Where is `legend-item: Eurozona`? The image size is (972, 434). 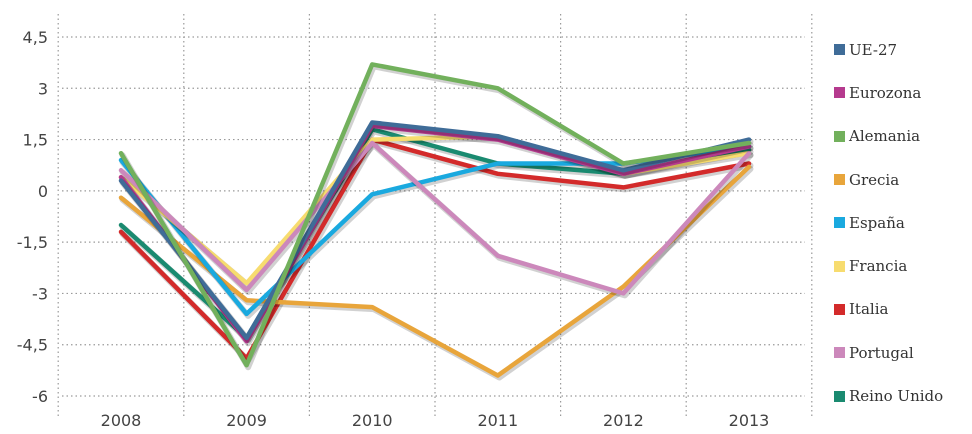
legend-item: Eurozona is located at coordinates (902, 92).